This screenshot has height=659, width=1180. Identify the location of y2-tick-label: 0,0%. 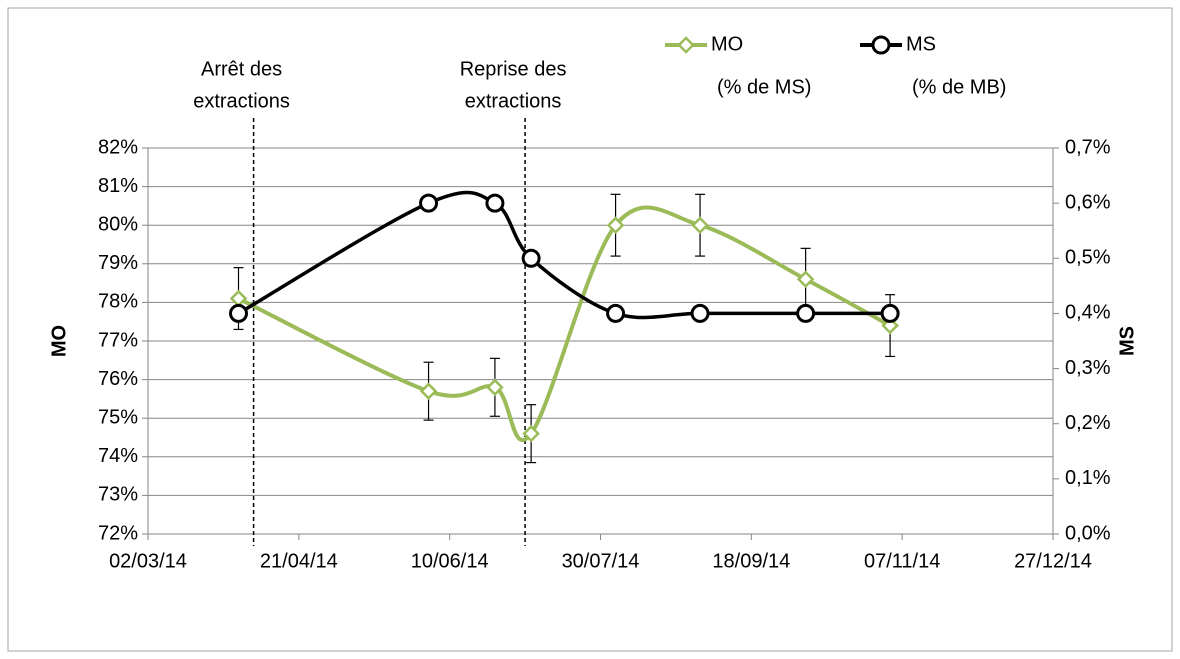
(1088, 533).